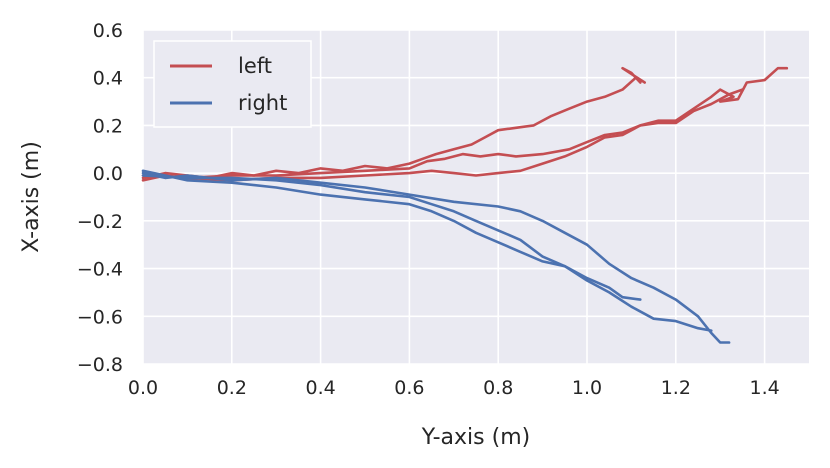  What do you see at coordinates (108, 174) in the screenshot?
I see `y-tick-label: 0.0` at bounding box center [108, 174].